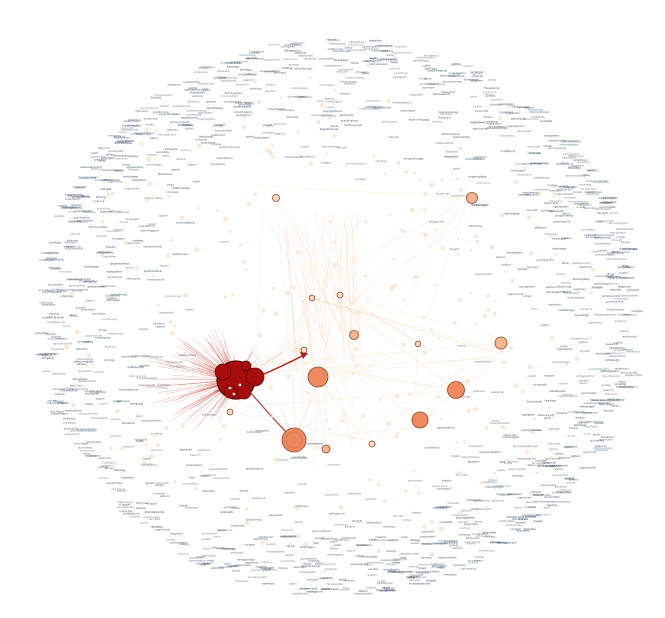 The image size is (665, 618). Describe the element at coordinates (93, 336) in the screenshot. I see `node-label-placeholder: opigqcpyknjtd` at that location.